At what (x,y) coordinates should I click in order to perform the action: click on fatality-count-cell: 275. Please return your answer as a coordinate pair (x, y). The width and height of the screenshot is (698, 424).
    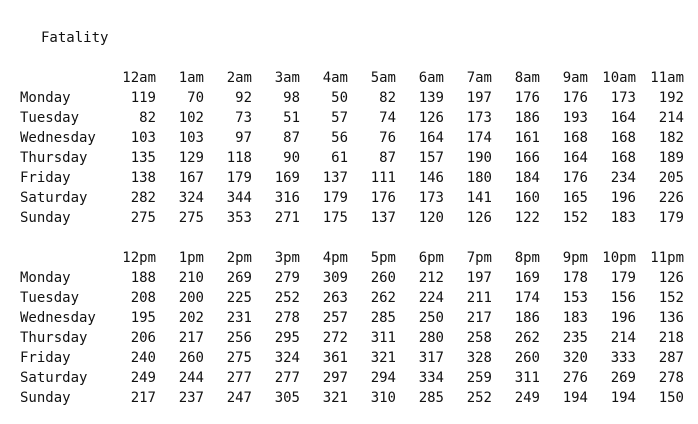
    Looking at the image, I should click on (191, 218).